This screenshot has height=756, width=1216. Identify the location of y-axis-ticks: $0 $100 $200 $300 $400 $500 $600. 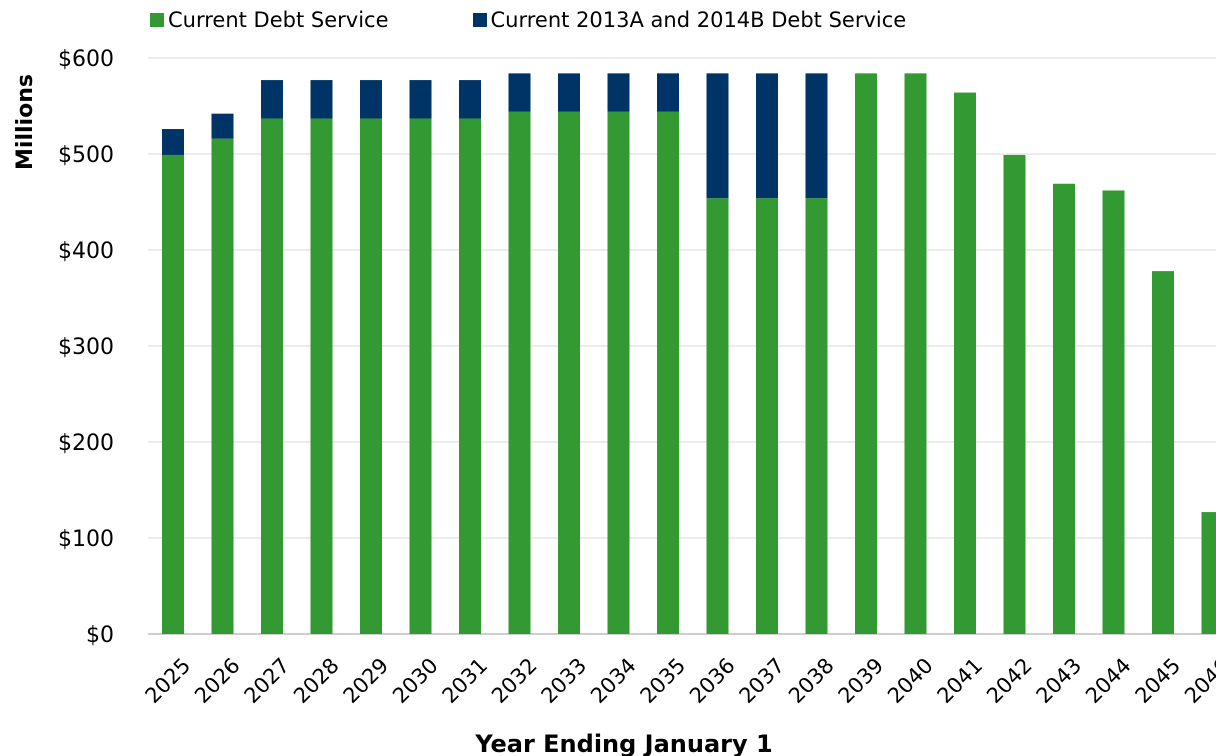
(86, 347).